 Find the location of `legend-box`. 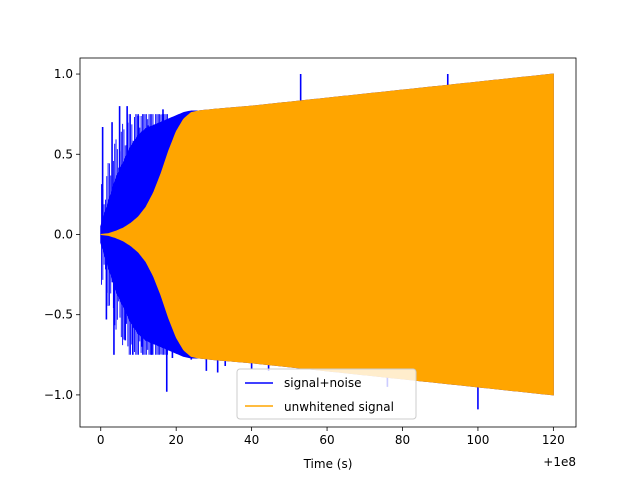

legend-box is located at coordinates (326, 394).